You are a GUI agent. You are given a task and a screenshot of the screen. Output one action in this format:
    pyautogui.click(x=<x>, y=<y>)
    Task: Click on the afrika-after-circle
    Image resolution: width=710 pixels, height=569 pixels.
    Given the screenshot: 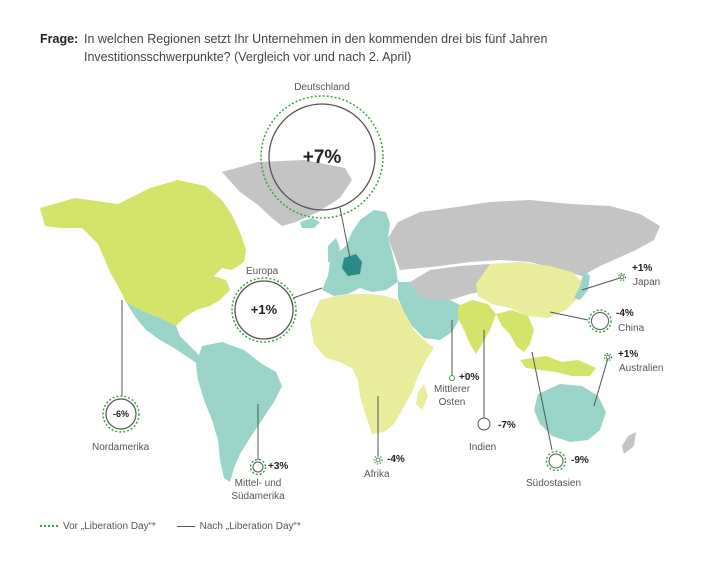 What is the action you would take?
    pyautogui.click(x=378, y=460)
    